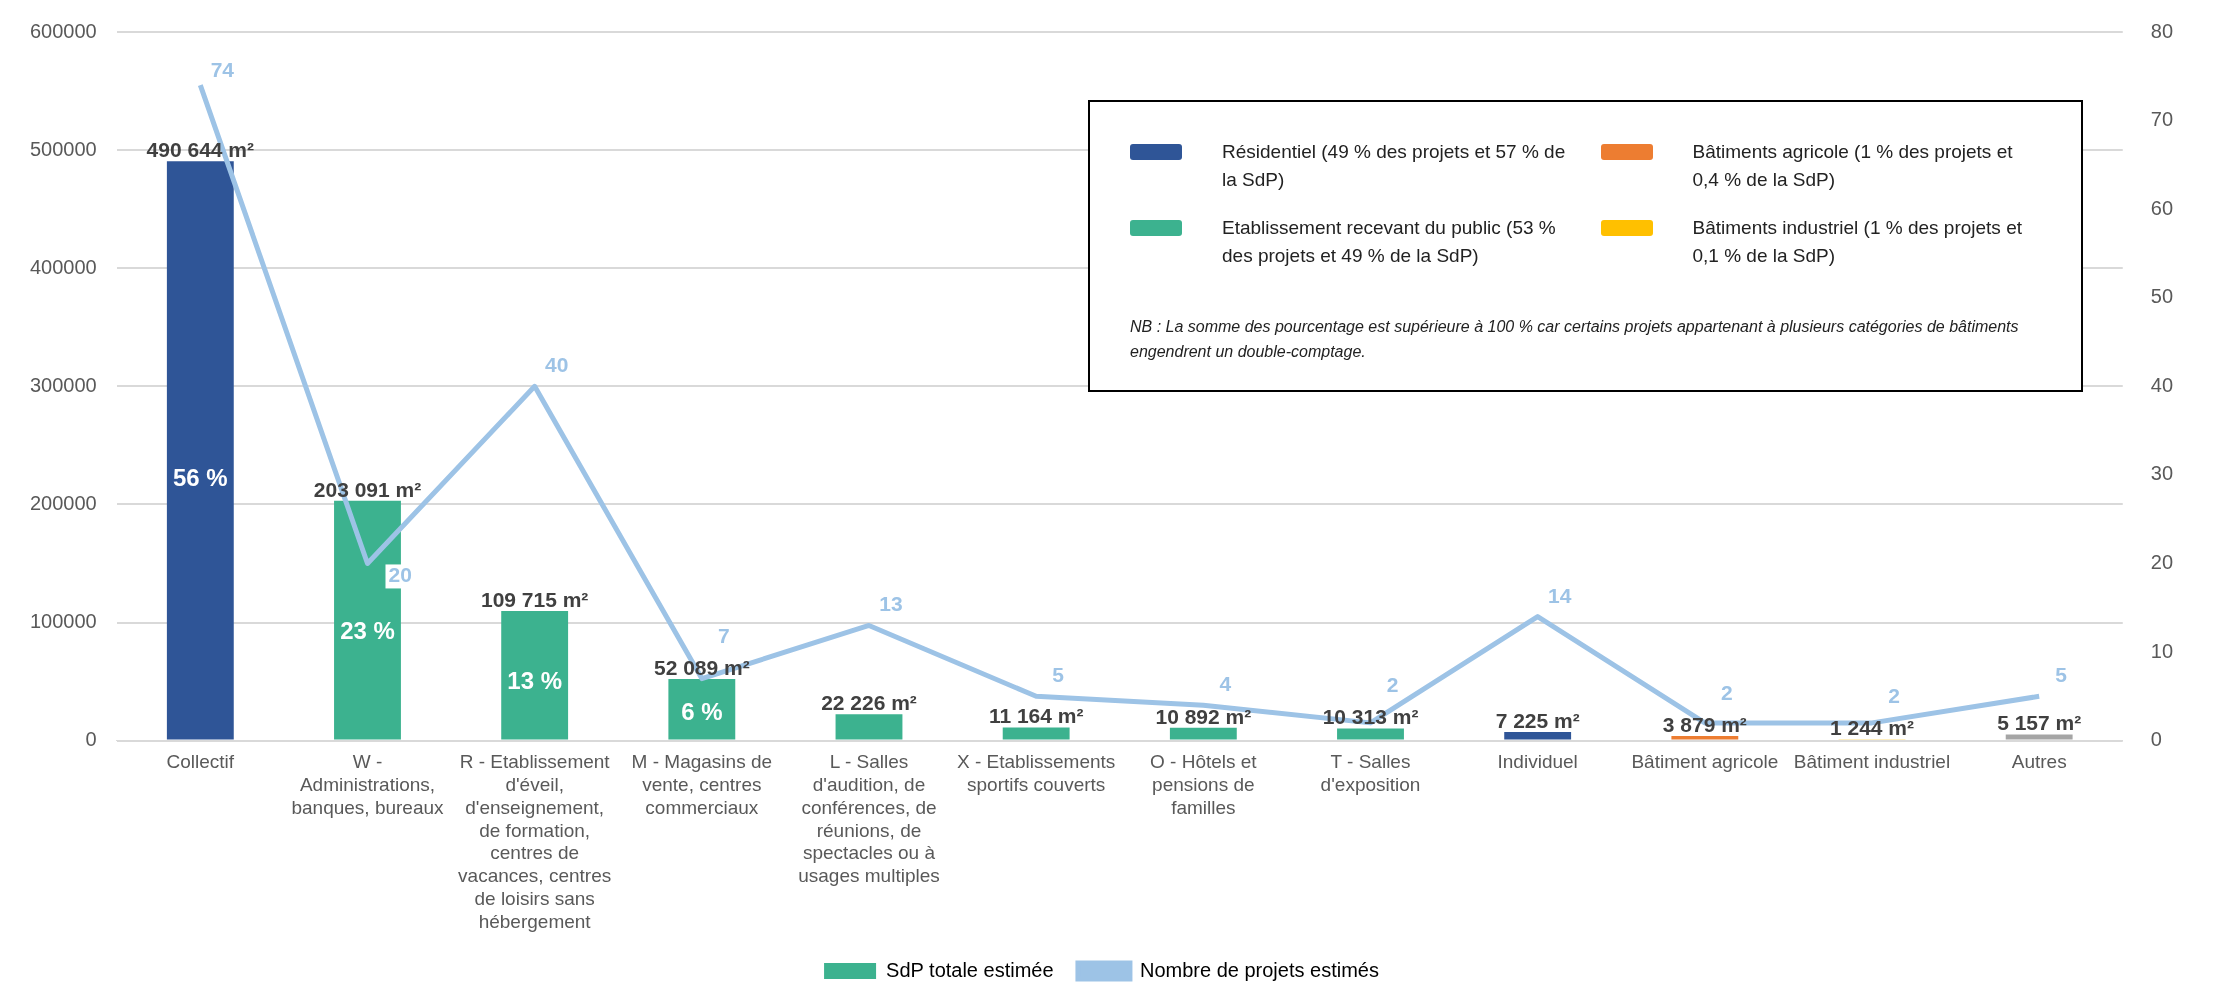 Image resolution: width=2213 pixels, height=1001 pixels. What do you see at coordinates (1036, 773) in the screenshot?
I see `x-tick-label: X - Etablissements sportifs couverts` at bounding box center [1036, 773].